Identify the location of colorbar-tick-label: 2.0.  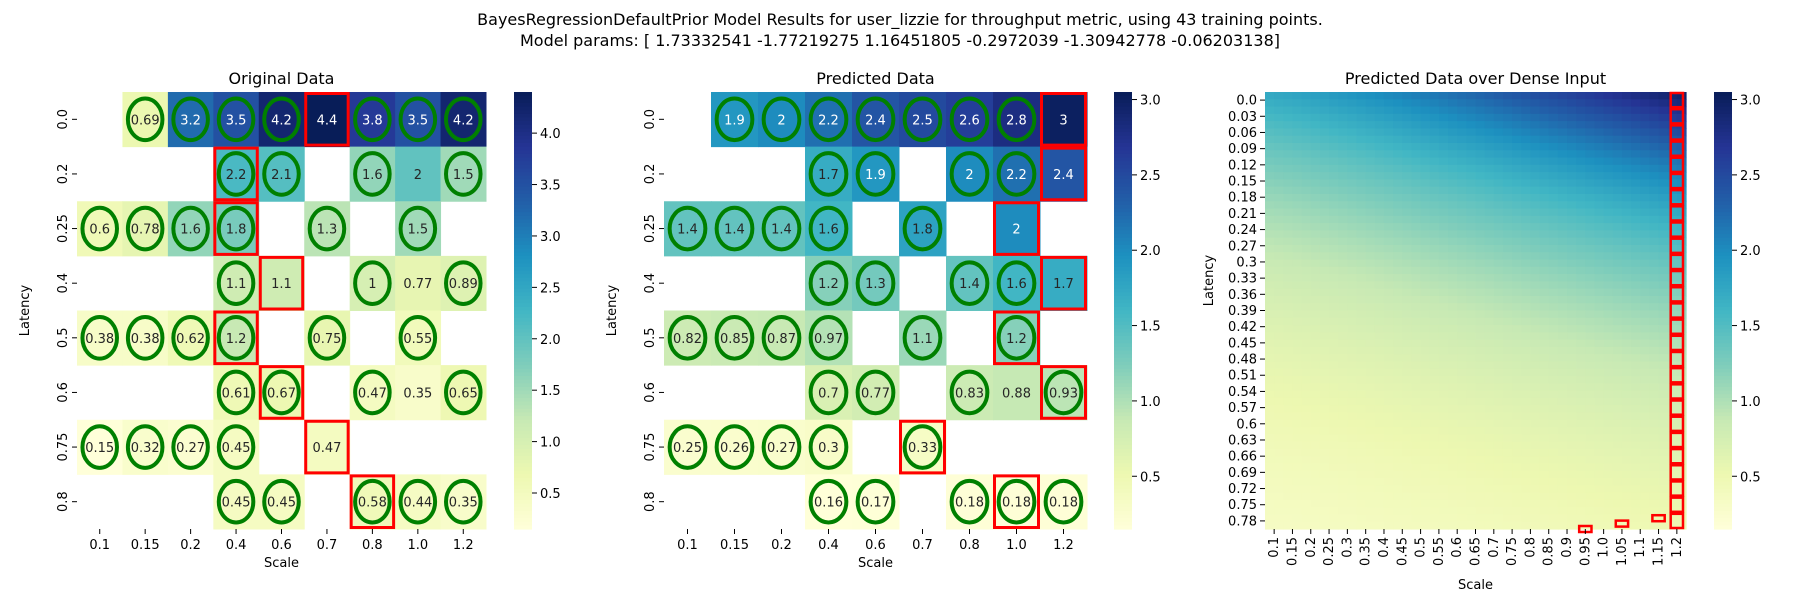
(1150, 251).